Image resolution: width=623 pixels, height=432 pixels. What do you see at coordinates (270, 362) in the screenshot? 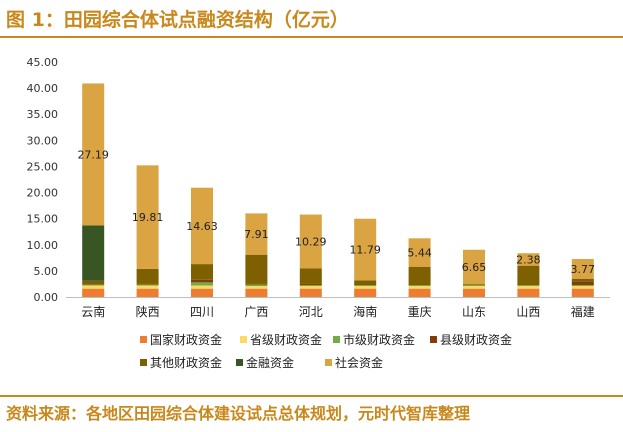
I see `legend-label: 金融资金` at bounding box center [270, 362].